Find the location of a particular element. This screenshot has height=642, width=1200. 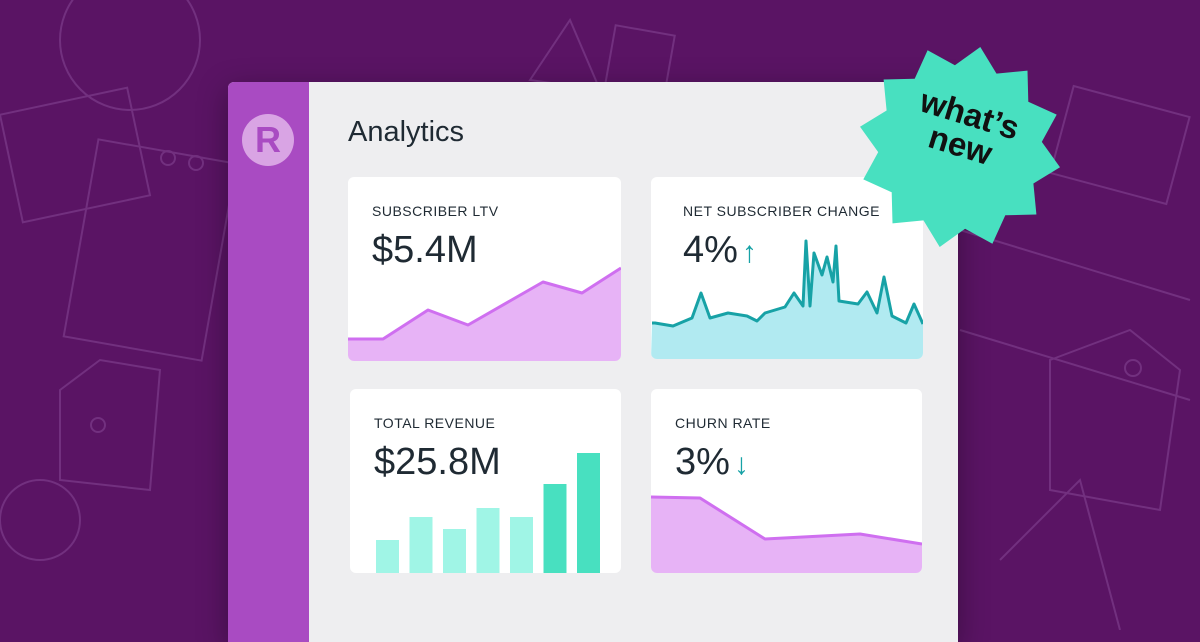

card-label: CHURN RATE is located at coordinates (723, 423).